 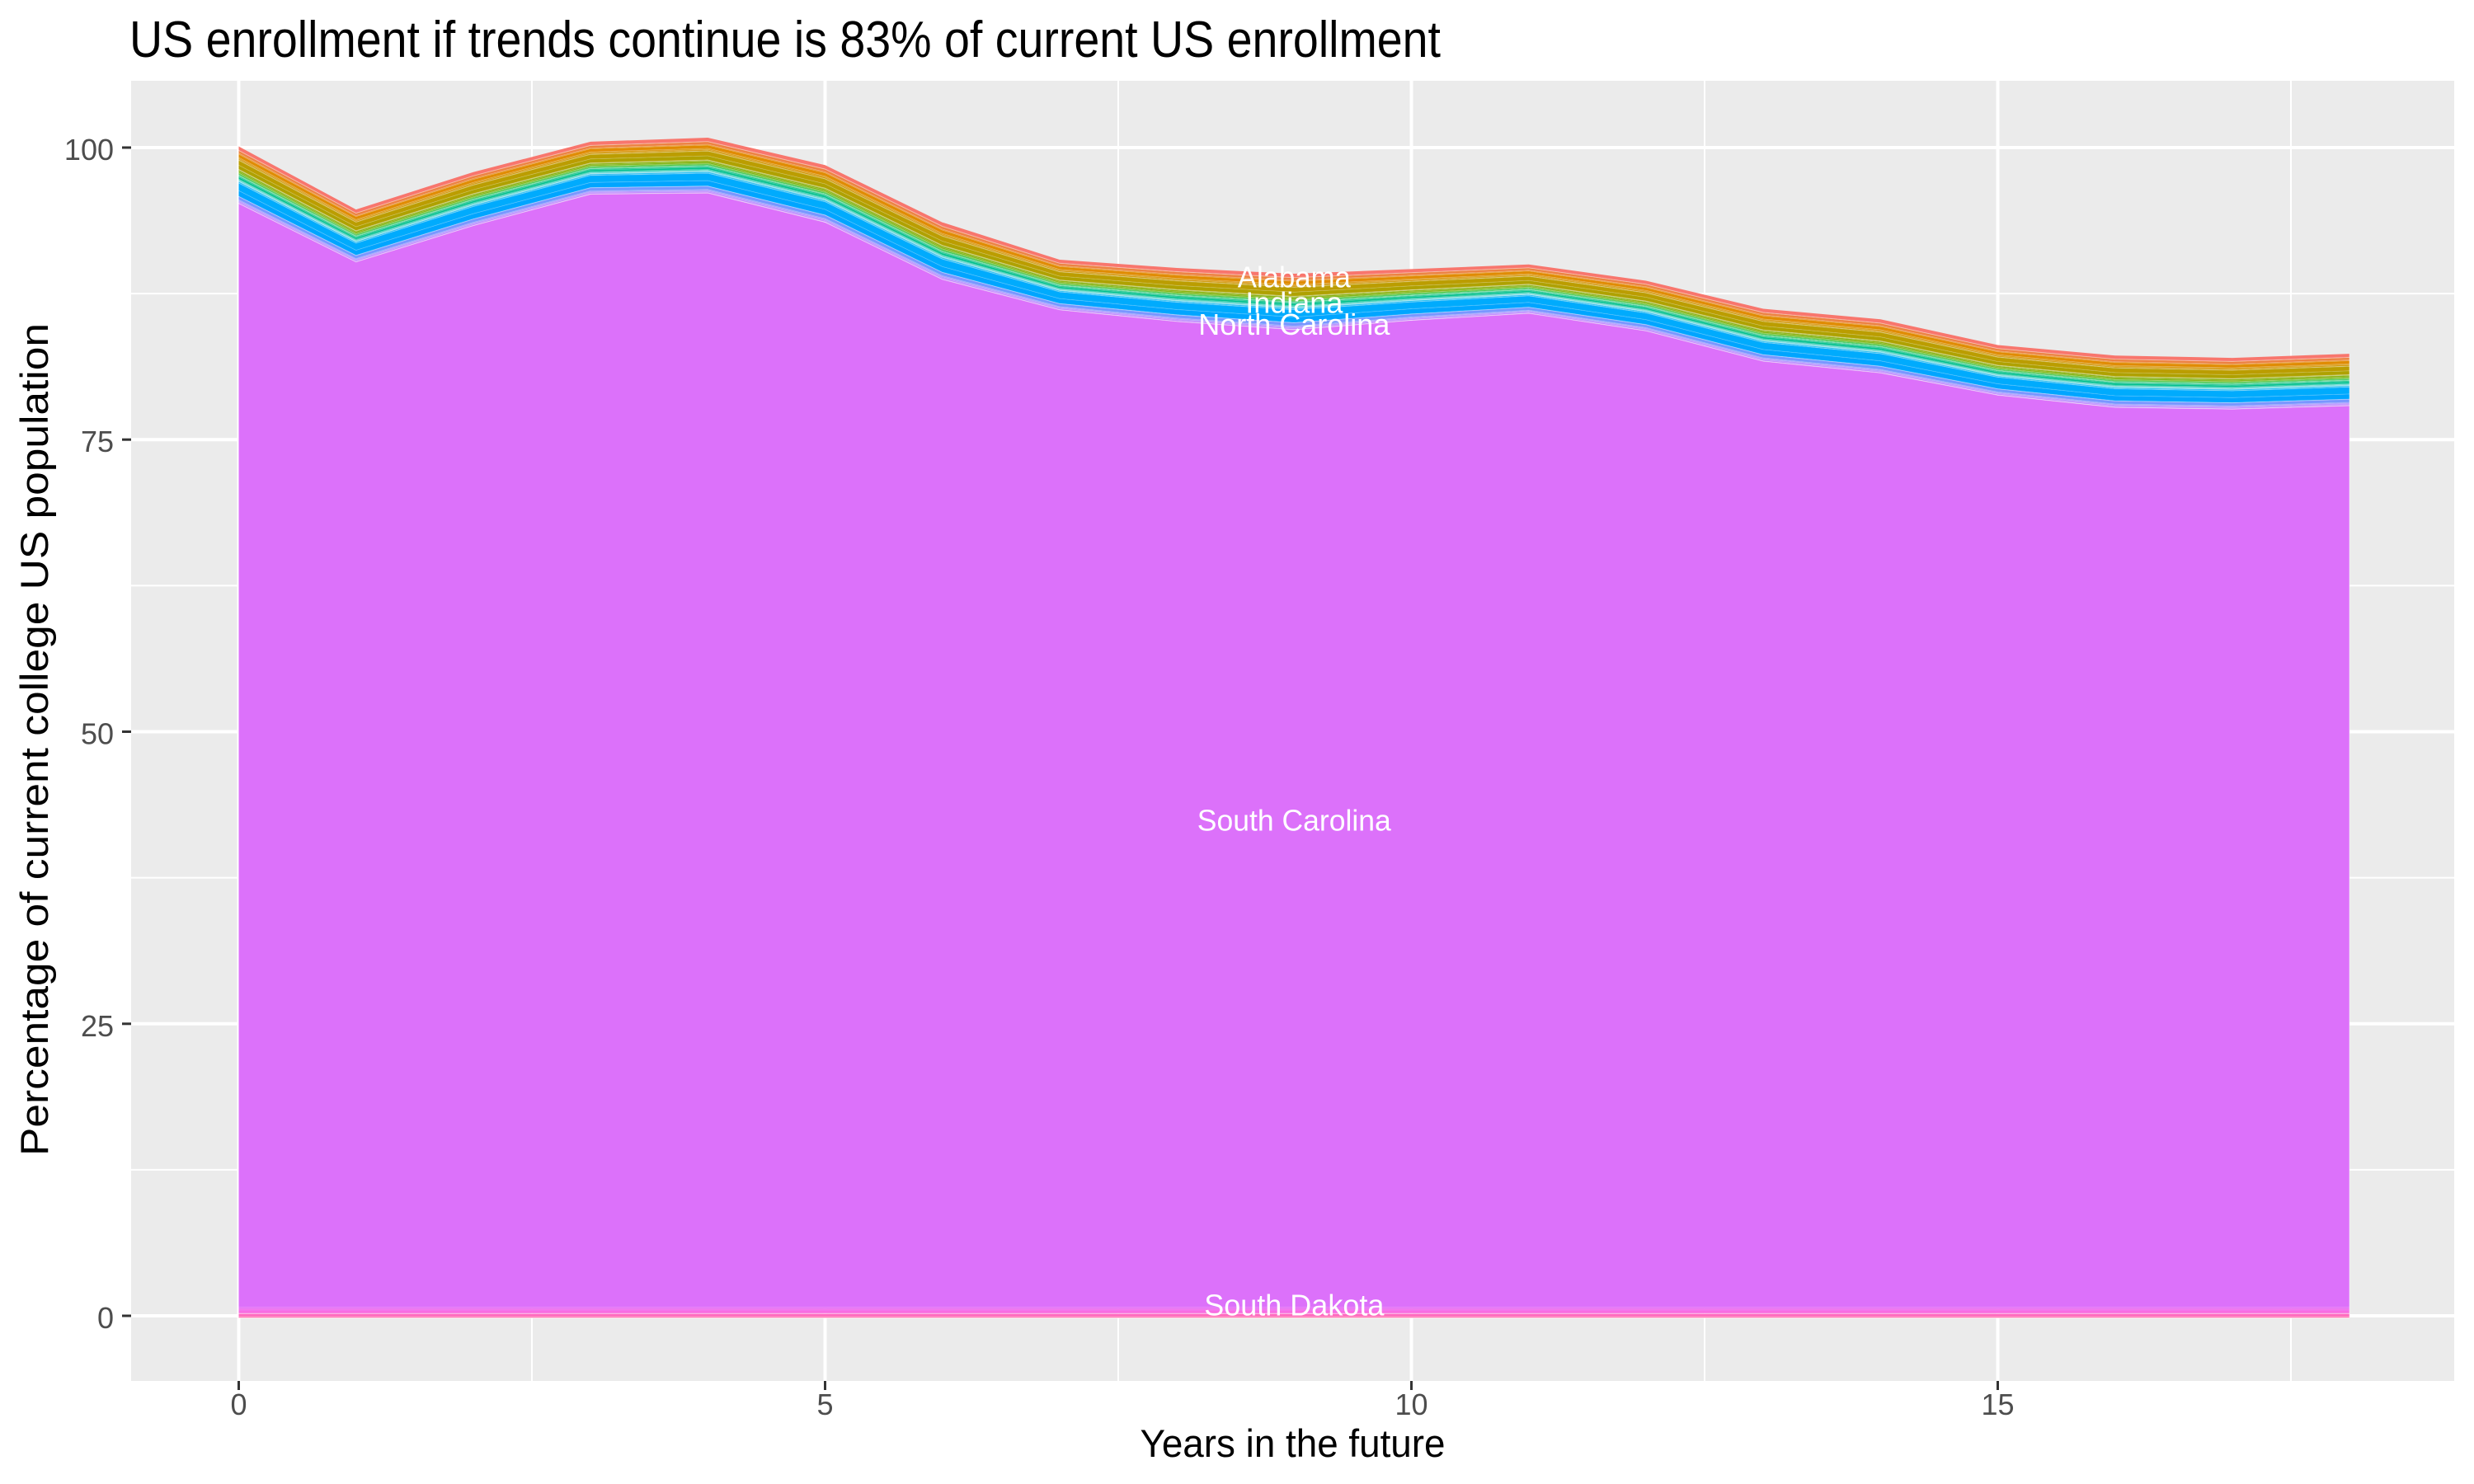 What do you see at coordinates (1295, 277) in the screenshot?
I see `svg-text: Alabama` at bounding box center [1295, 277].